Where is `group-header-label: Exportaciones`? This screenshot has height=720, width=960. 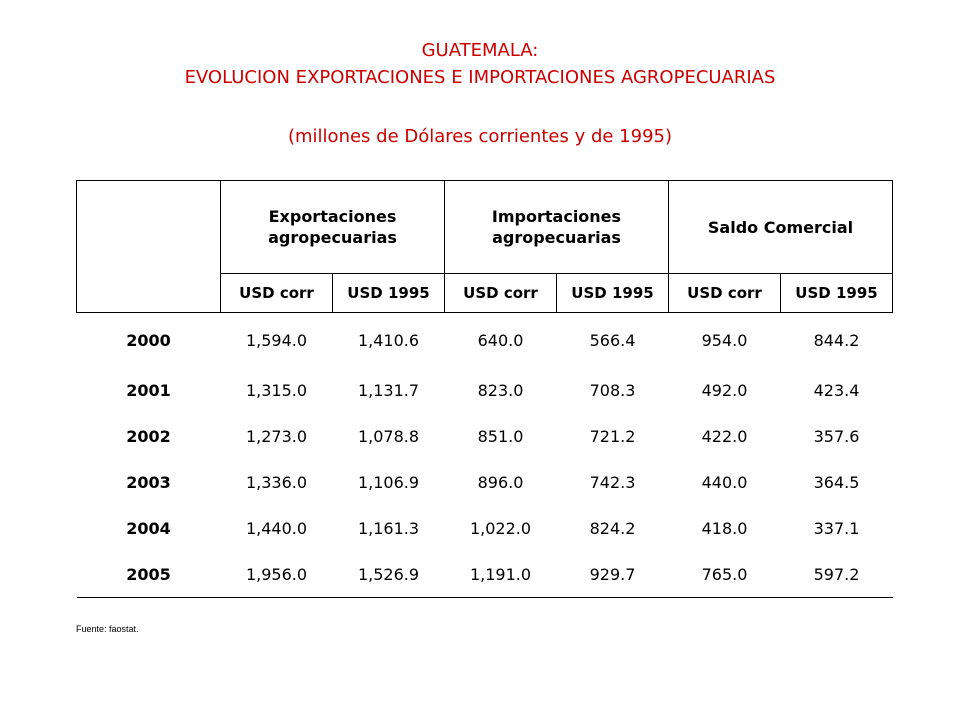
group-header-label: Exportaciones is located at coordinates (332, 216).